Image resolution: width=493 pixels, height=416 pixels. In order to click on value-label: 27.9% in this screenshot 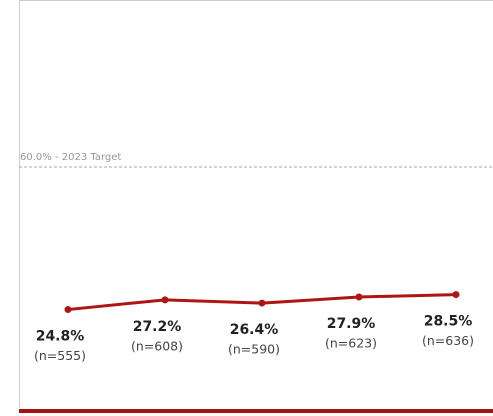, I will do `click(351, 324)`.